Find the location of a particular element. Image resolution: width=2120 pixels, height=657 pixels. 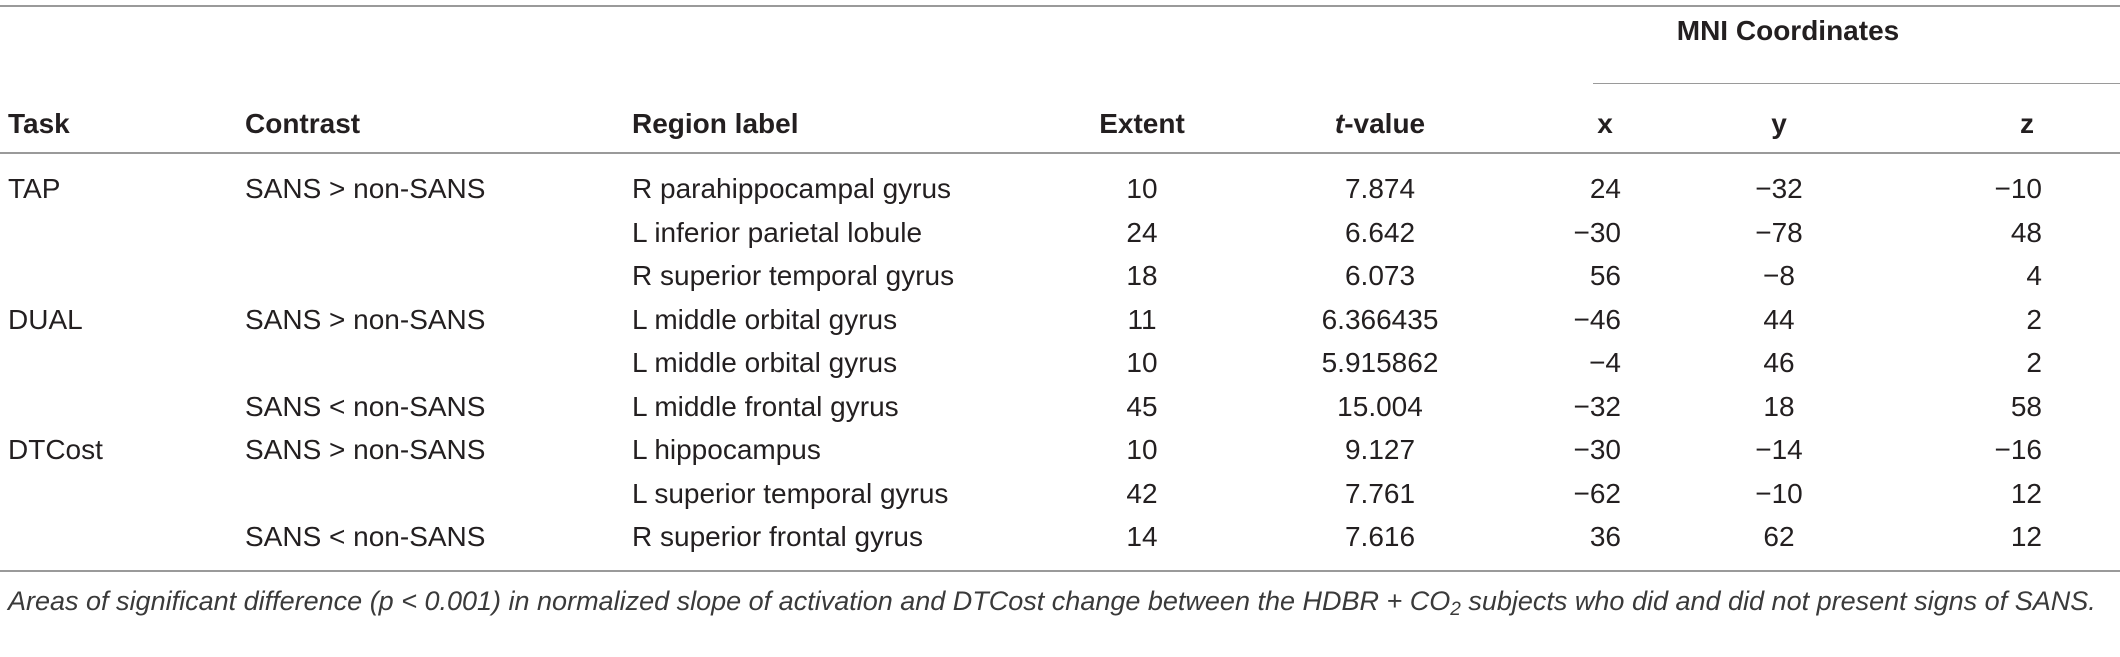

cell-extent: 24 is located at coordinates (1142, 232).